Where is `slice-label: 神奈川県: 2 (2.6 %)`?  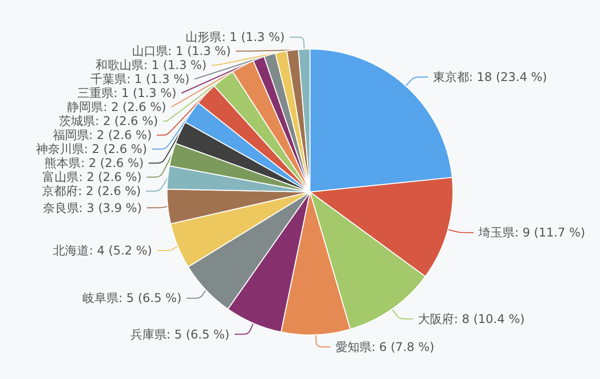
slice-label: 神奈川県: 2 (2.6 %) is located at coordinates (92, 149).